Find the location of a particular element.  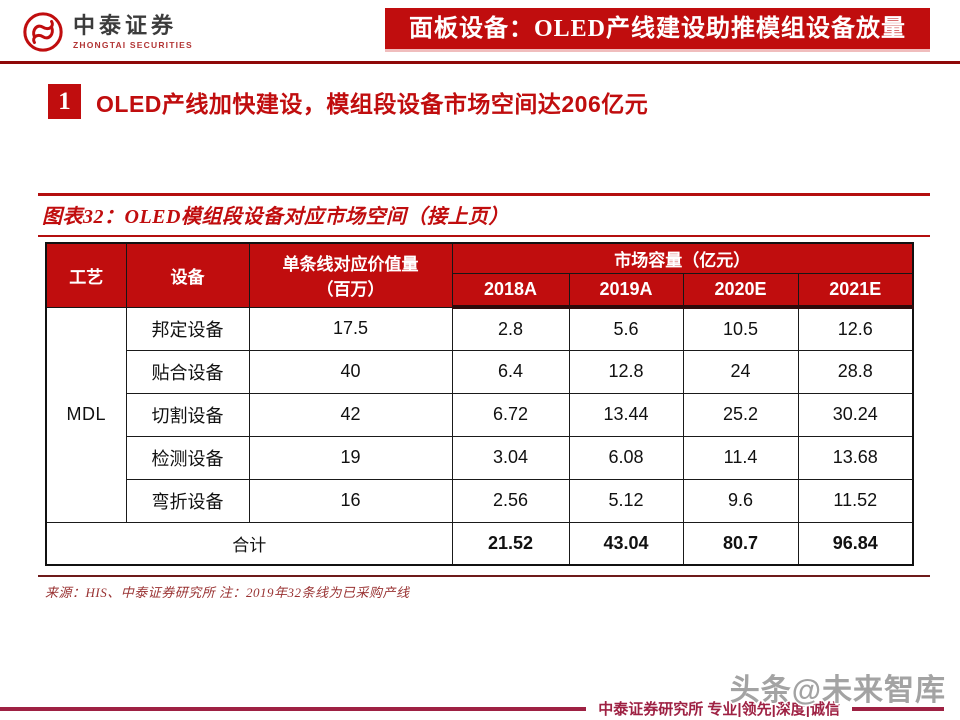

value-cell: 5.6 is located at coordinates (626, 328).